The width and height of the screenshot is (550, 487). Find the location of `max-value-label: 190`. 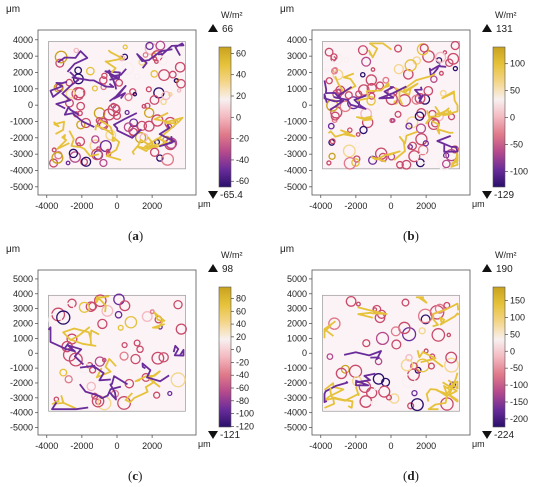

max-value-label: 190 is located at coordinates (504, 269).